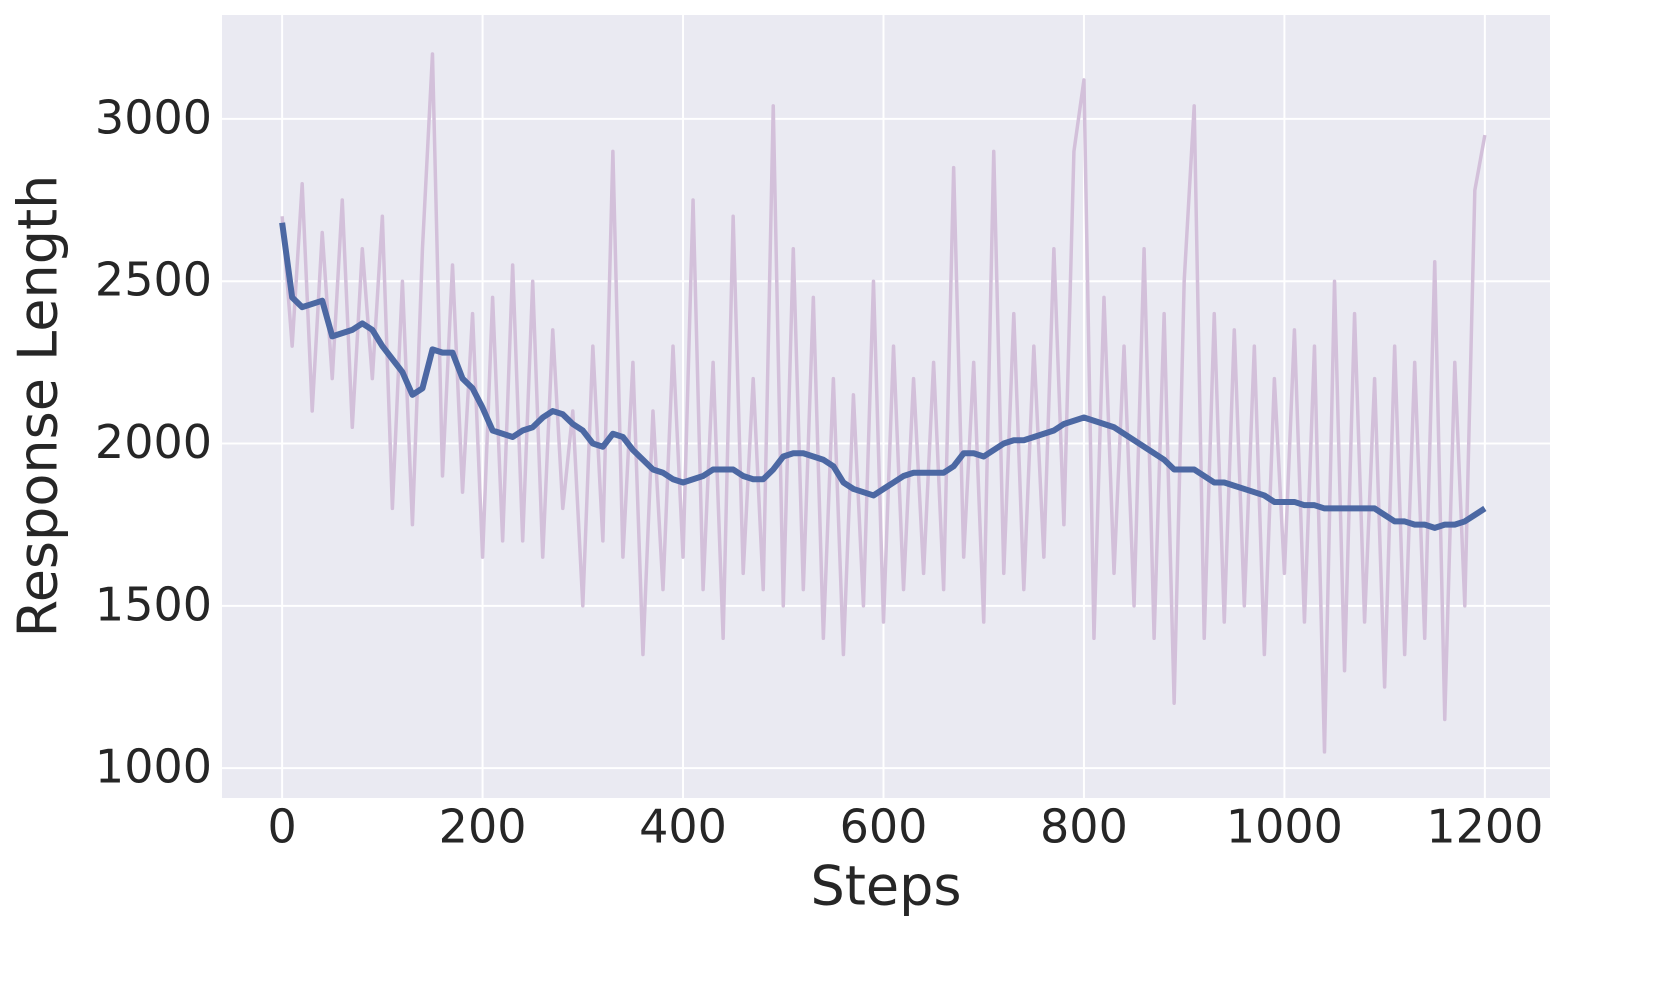 The image size is (1660, 997). I want to click on y-tick-label: 1000, so click(153, 767).